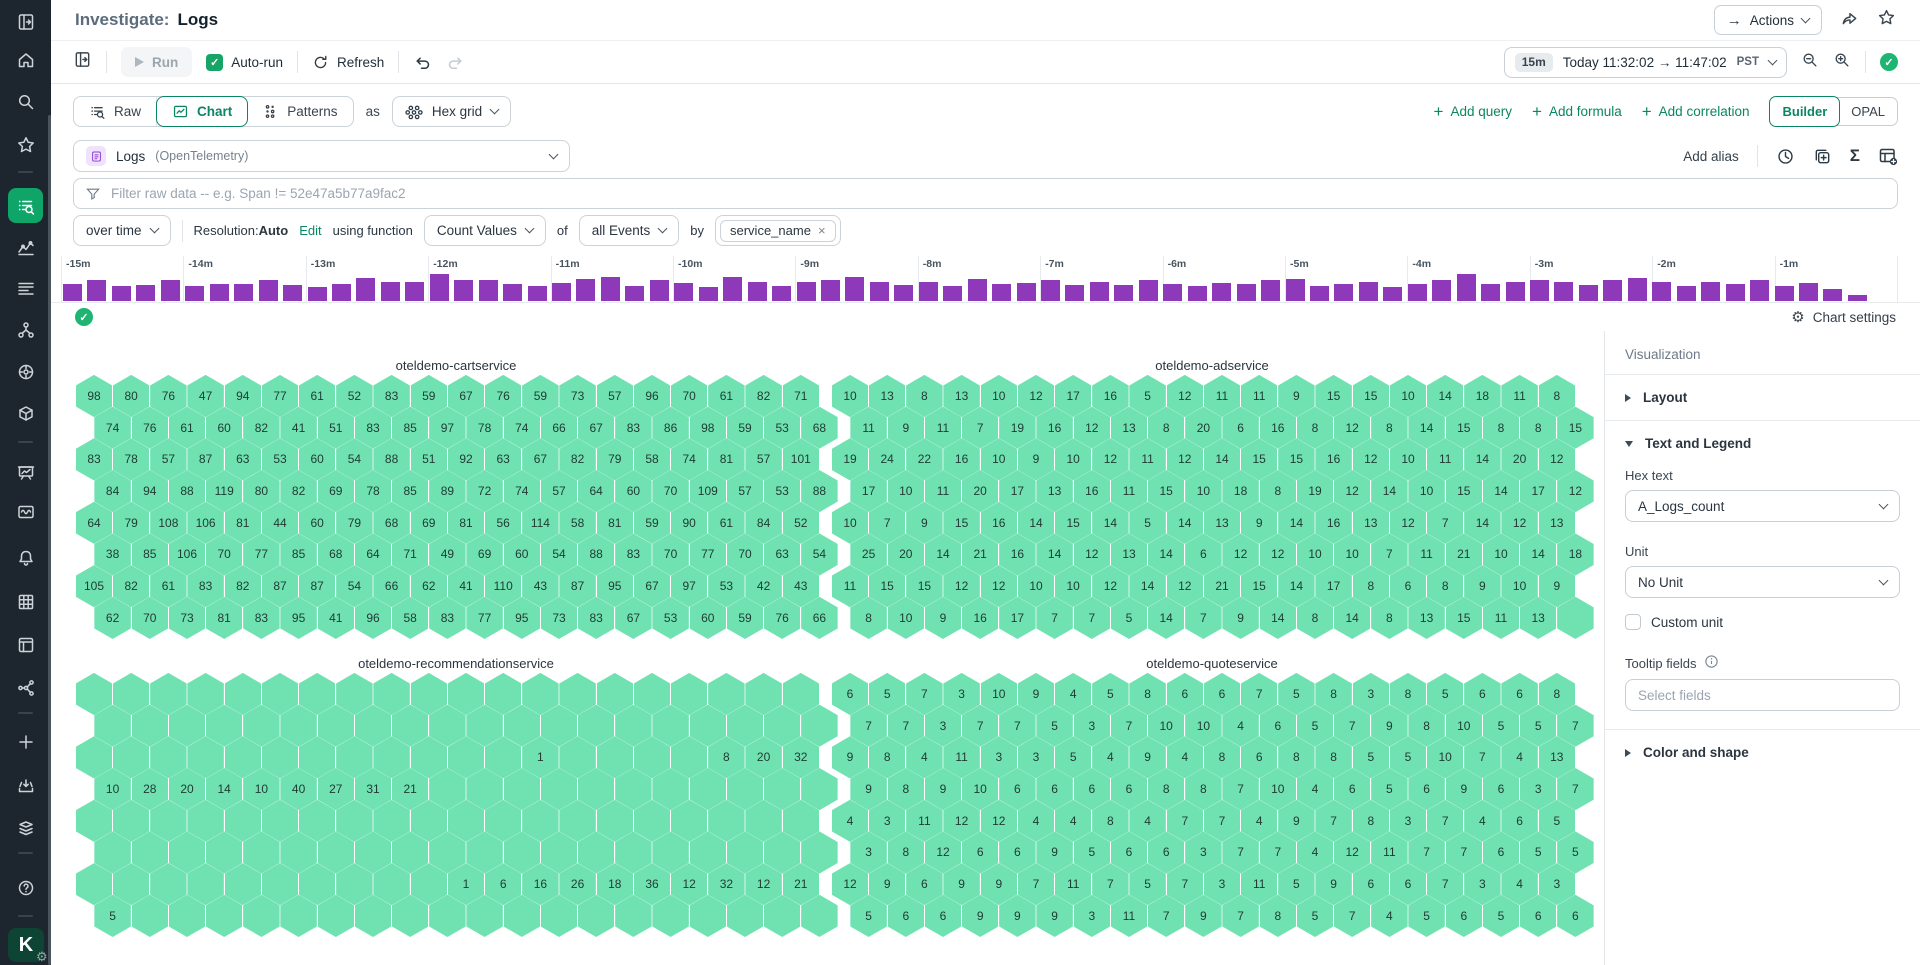 The height and width of the screenshot is (965, 1920). What do you see at coordinates (317, 586) in the screenshot?
I see `hex-cell: 87` at bounding box center [317, 586].